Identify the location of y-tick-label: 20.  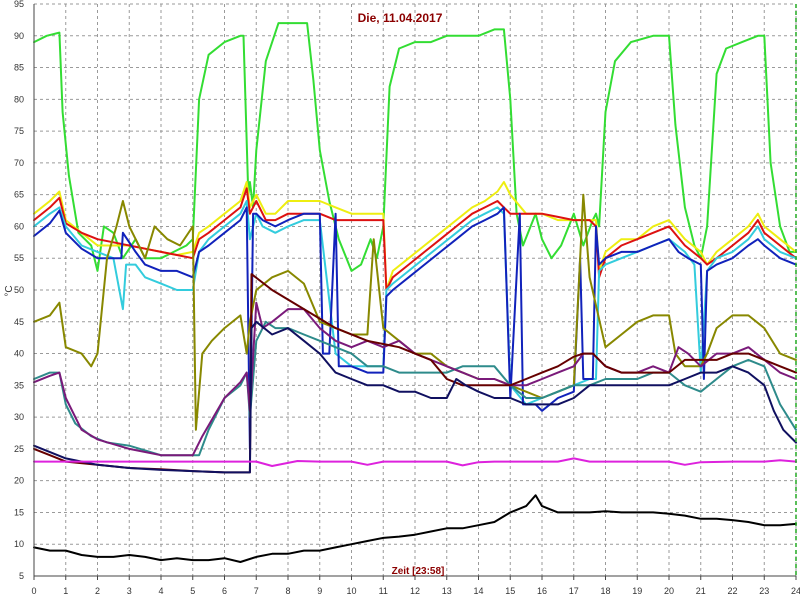
(19, 481).